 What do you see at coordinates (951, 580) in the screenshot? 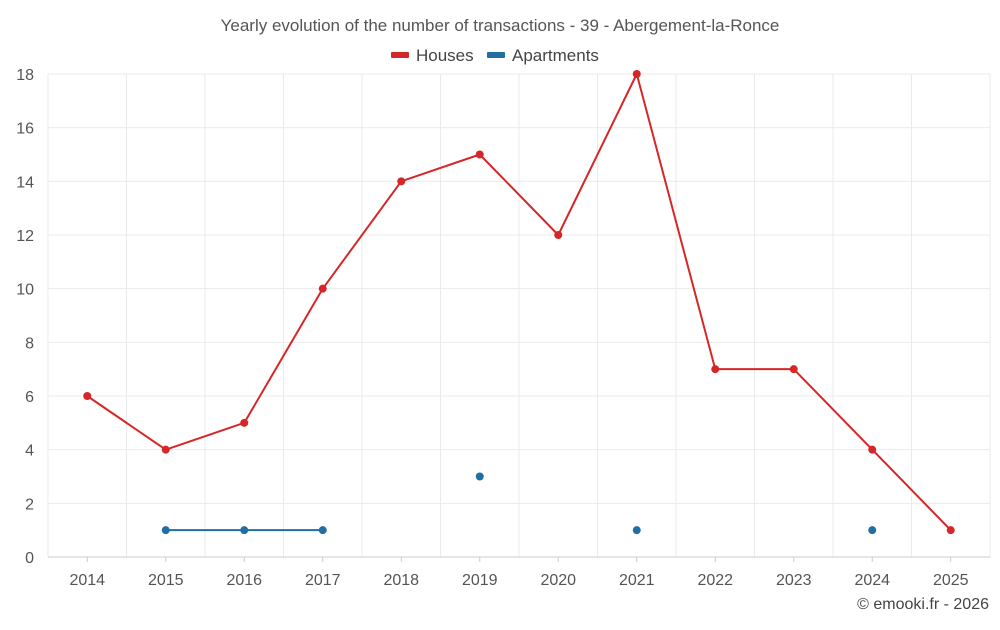
I see `x-tick-label: 2025` at bounding box center [951, 580].